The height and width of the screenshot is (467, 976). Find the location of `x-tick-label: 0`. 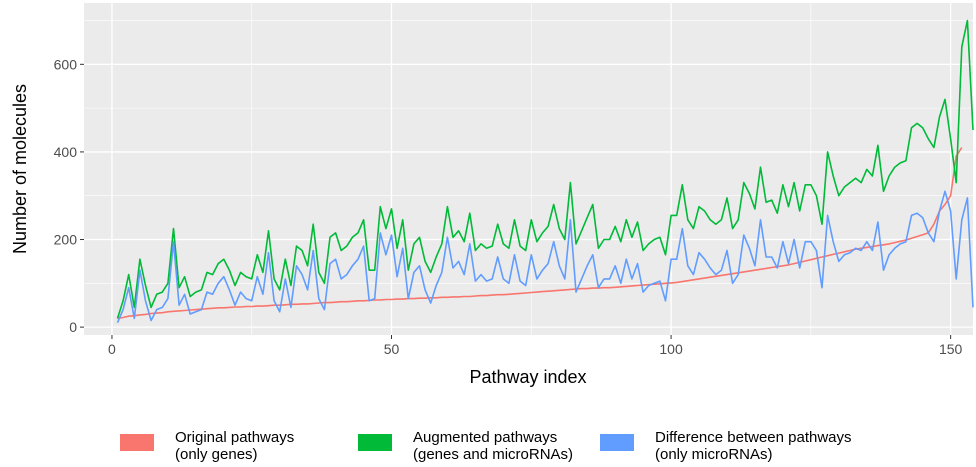

x-tick-label: 0 is located at coordinates (112, 349).